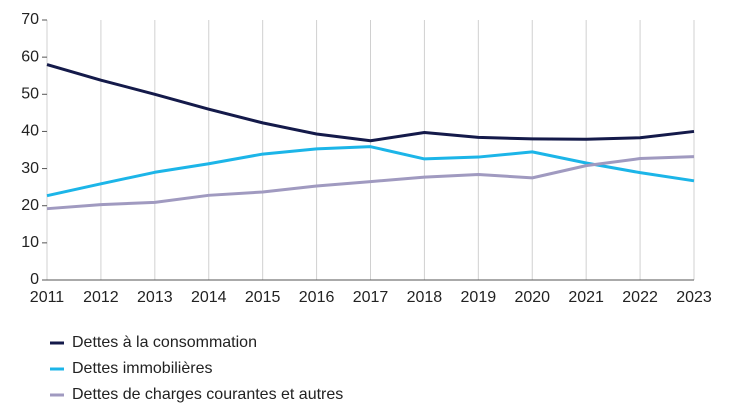 The width and height of the screenshot is (730, 410). Describe the element at coordinates (101, 297) in the screenshot. I see `x-tick-label: 2012` at that location.